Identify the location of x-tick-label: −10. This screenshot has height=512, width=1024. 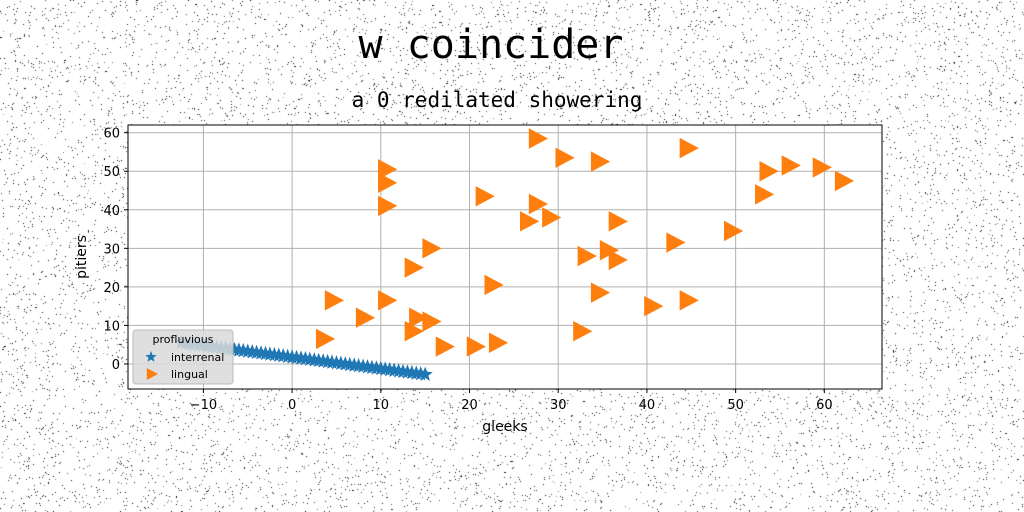
(203, 405).